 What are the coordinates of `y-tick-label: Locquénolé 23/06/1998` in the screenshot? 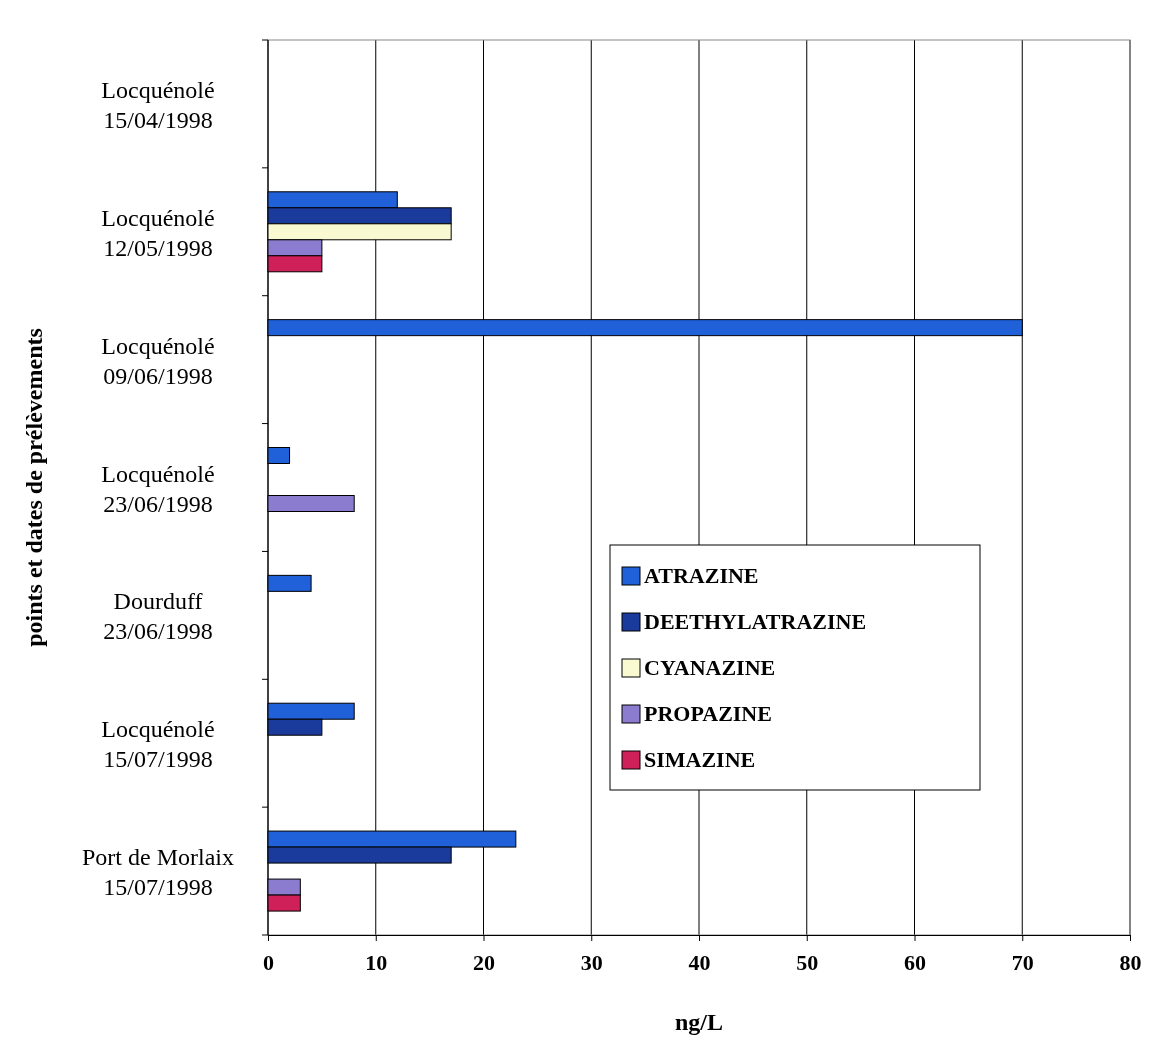 It's located at (158, 488).